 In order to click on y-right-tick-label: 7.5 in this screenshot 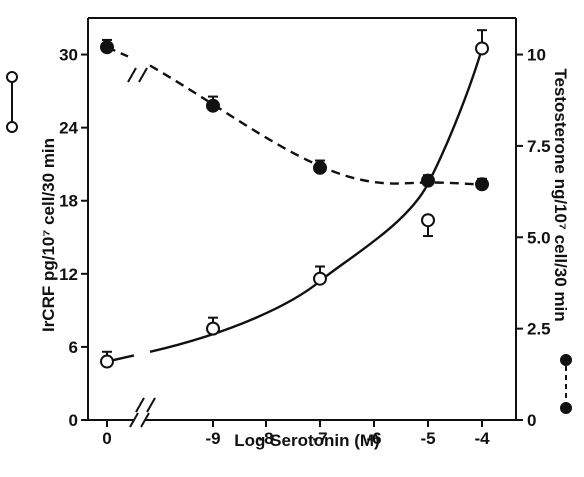, I will do `click(539, 146)`.